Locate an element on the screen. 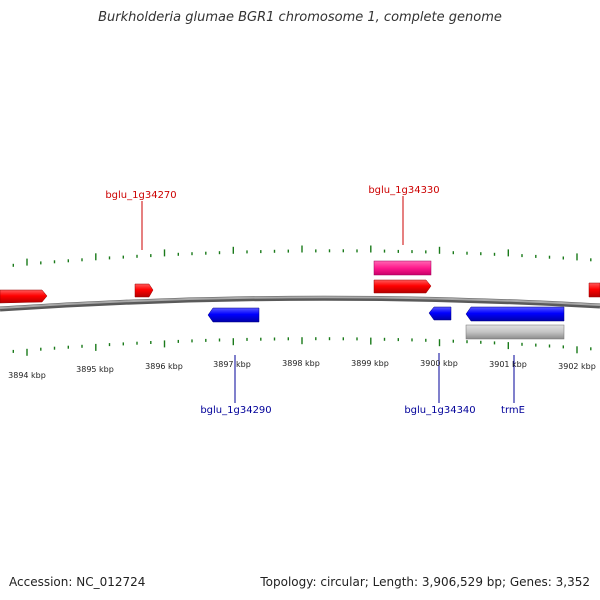 The height and width of the screenshot is (600, 600). chromosome-backbone-highlight is located at coordinates (300, 302).